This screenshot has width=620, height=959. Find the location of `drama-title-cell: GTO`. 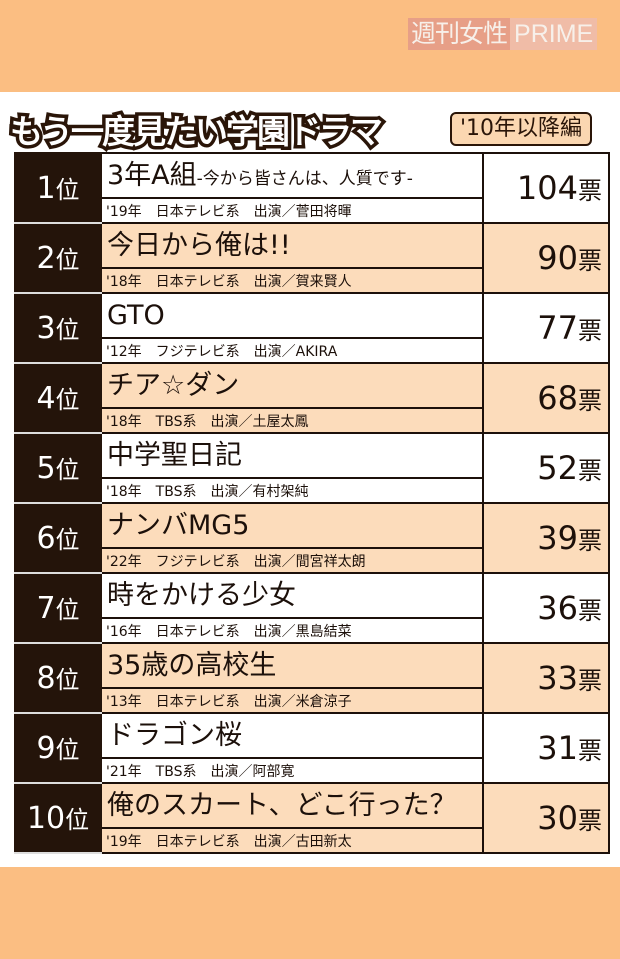

drama-title-cell: GTO is located at coordinates (292, 315).